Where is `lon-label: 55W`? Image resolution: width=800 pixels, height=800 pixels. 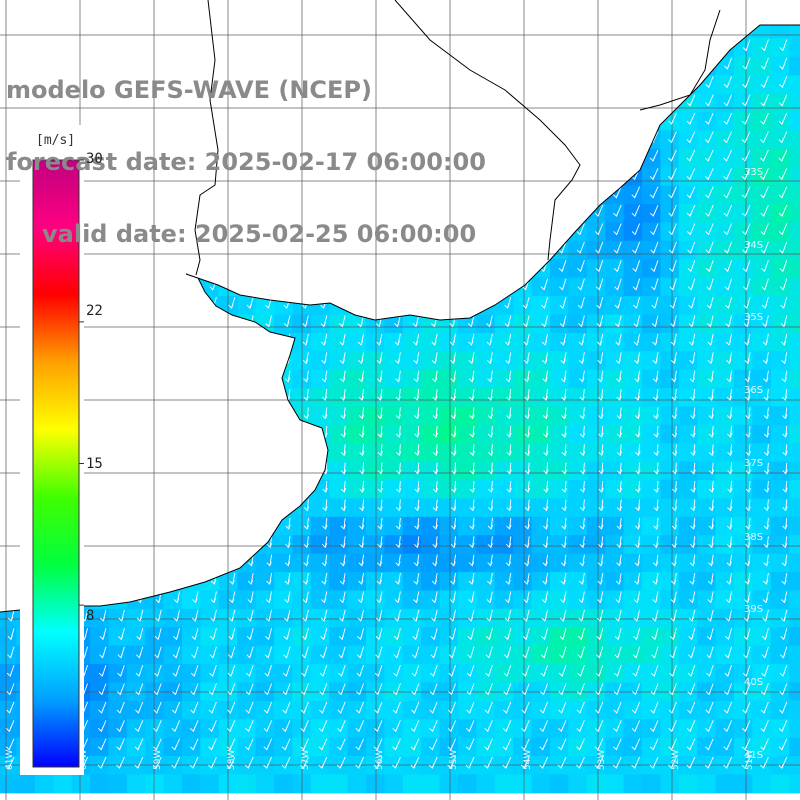 lon-label: 55W is located at coordinates (454, 760).